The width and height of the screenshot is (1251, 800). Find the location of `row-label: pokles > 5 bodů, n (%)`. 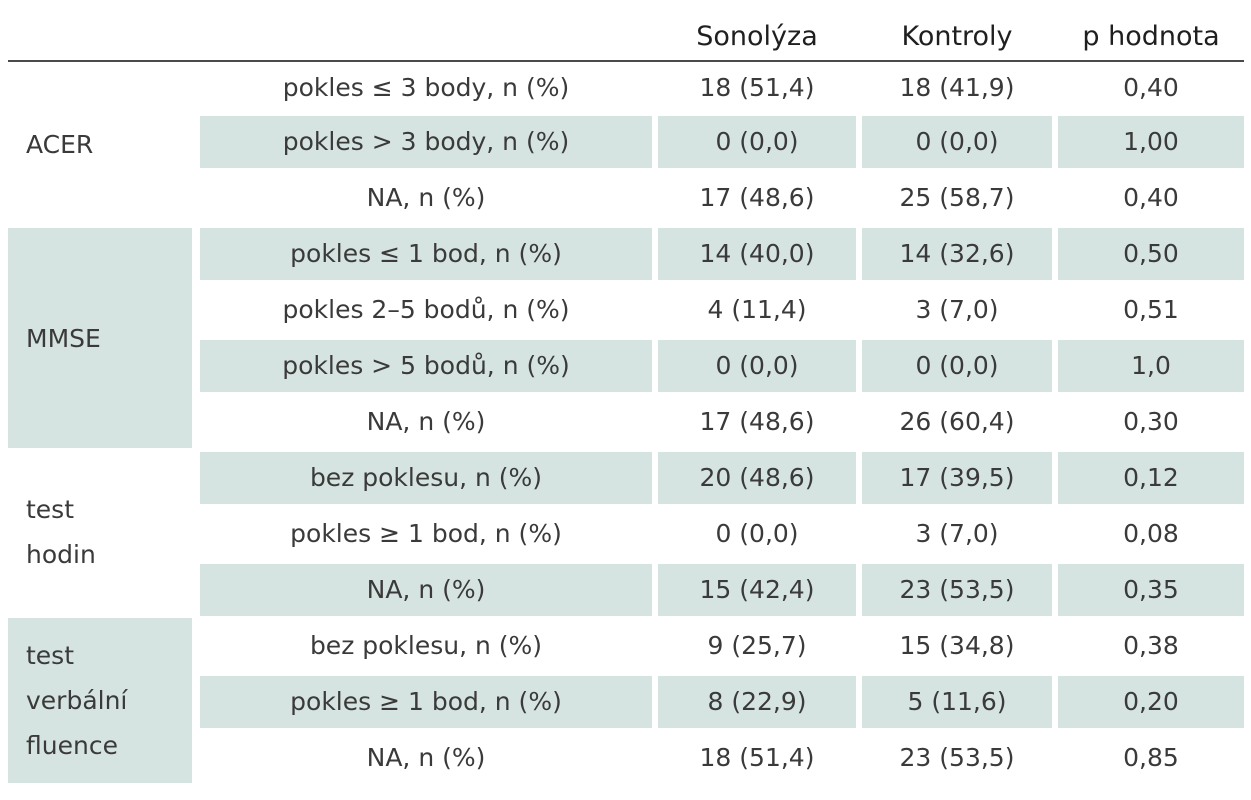

row-label: pokles > 5 bodů, n (%) is located at coordinates (426, 366).